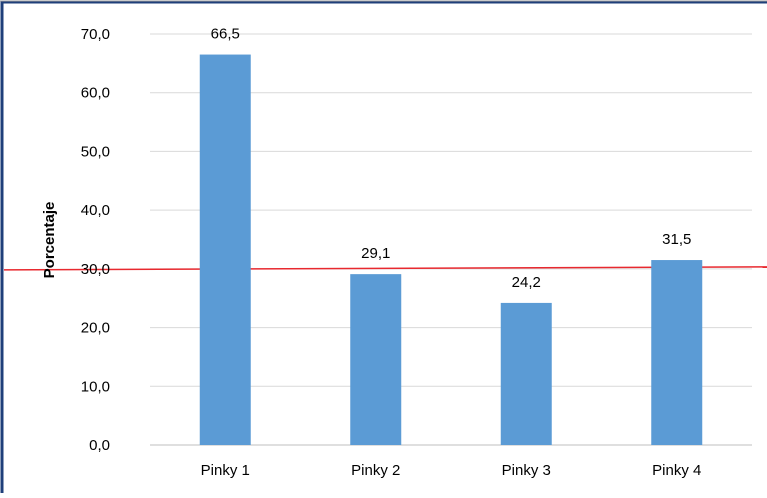 Image resolution: width=767 pixels, height=498 pixels. I want to click on y-tick-label: 30,0, so click(95, 269).